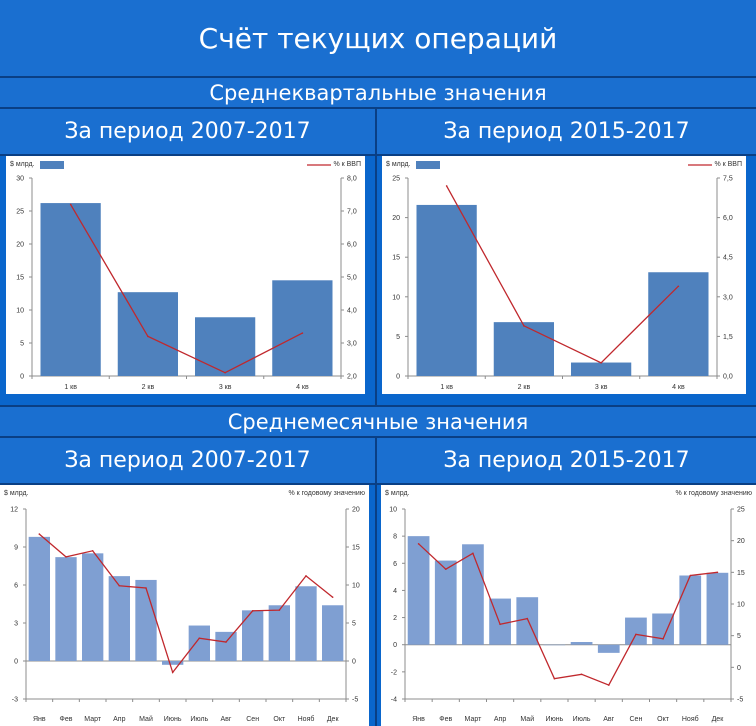 The height and width of the screenshot is (726, 756). Describe the element at coordinates (186, 289) in the screenshot. I see `line-series` at that location.